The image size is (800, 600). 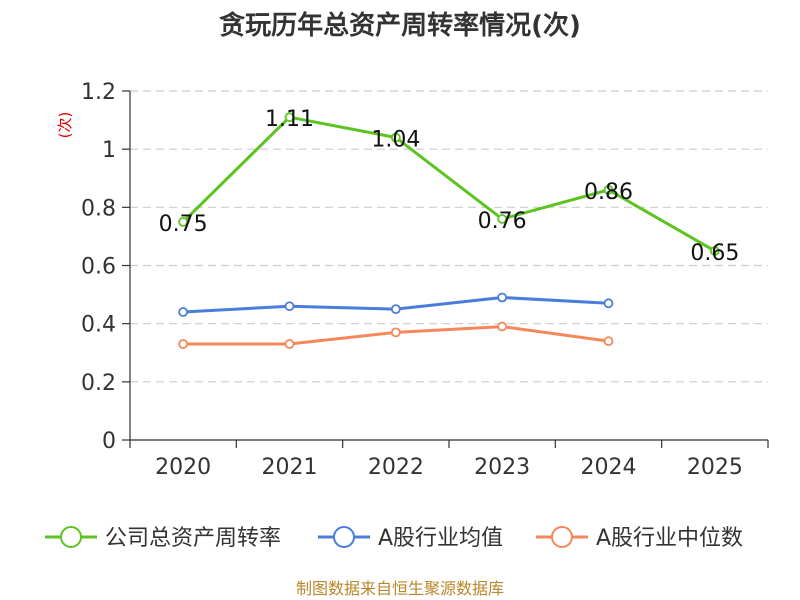 I want to click on x-tick-label: 2024, so click(x=609, y=467).